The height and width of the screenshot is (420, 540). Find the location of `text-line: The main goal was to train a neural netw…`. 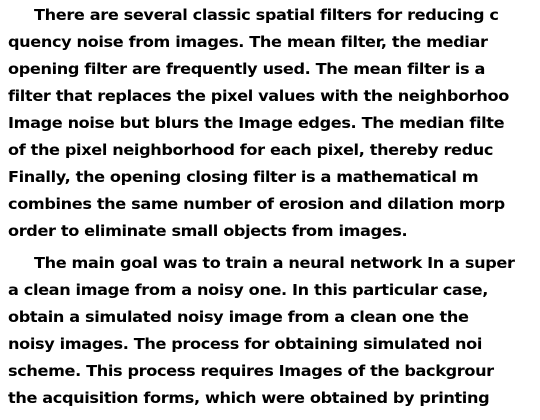

text-line: The main goal was to train a neural netw… is located at coordinates (274, 263).